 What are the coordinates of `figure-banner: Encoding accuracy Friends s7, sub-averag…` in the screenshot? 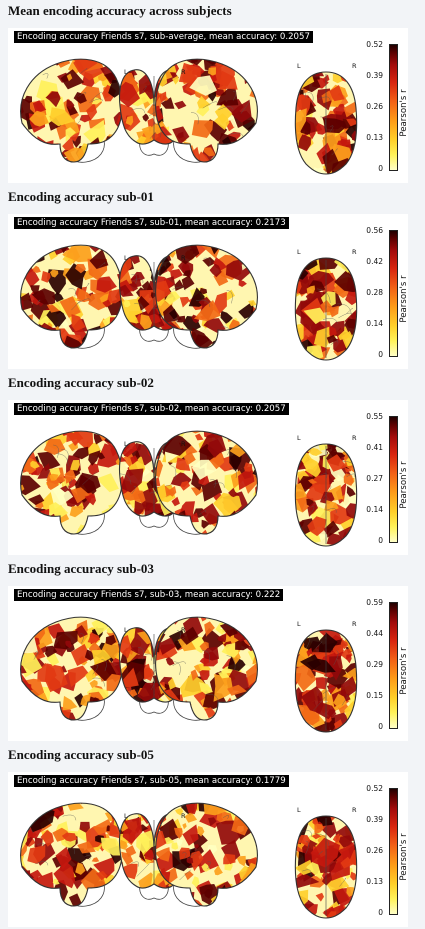 It's located at (163, 37).